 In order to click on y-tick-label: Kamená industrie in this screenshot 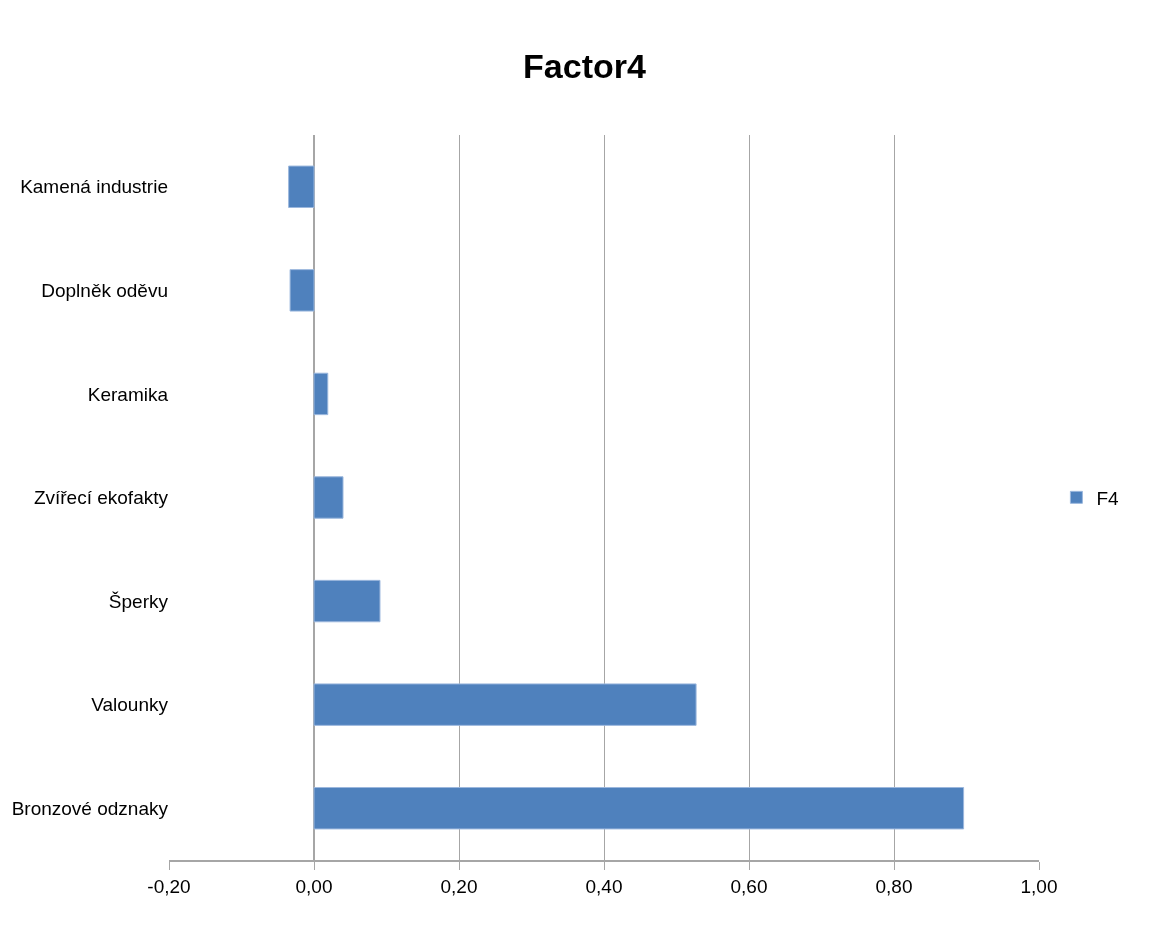, I will do `click(94, 187)`.